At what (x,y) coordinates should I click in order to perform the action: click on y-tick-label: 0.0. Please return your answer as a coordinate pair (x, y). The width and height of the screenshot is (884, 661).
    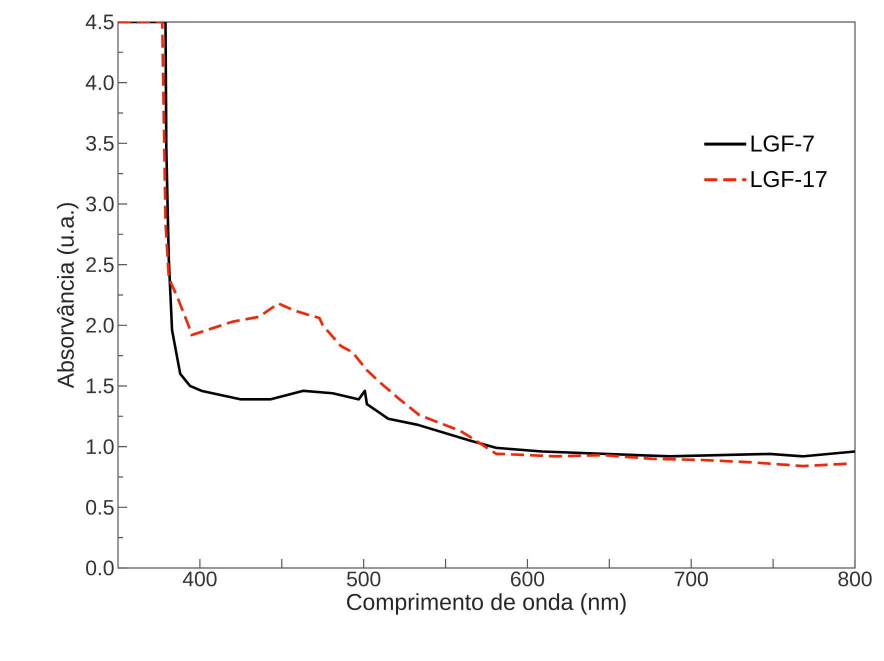
    Looking at the image, I should click on (100, 568).